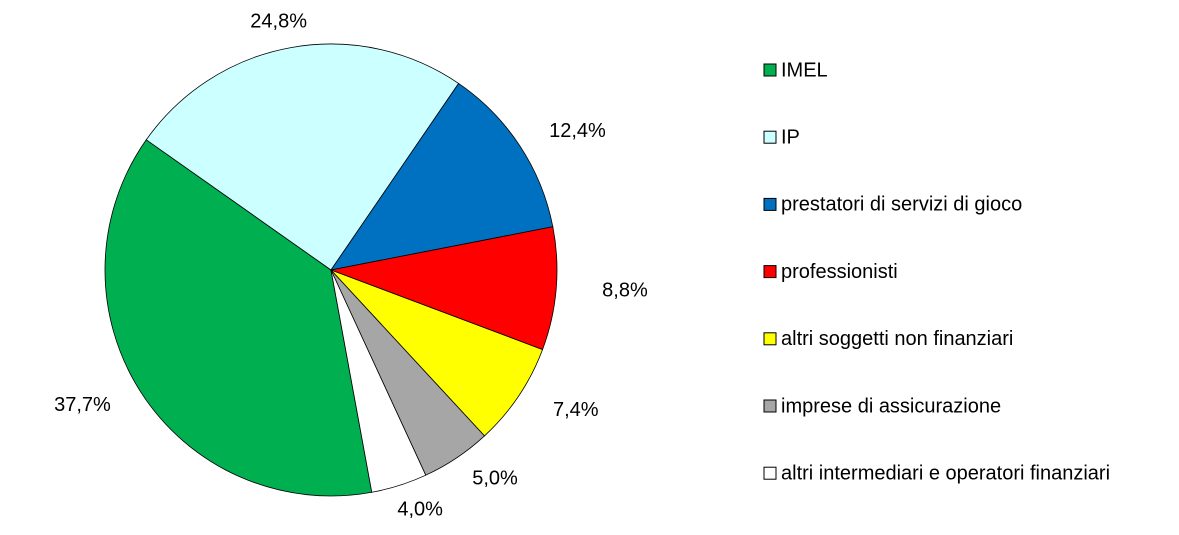 The height and width of the screenshot is (535, 1179). Describe the element at coordinates (278, 21) in the screenshot. I see `data-label: 24,8%` at that location.